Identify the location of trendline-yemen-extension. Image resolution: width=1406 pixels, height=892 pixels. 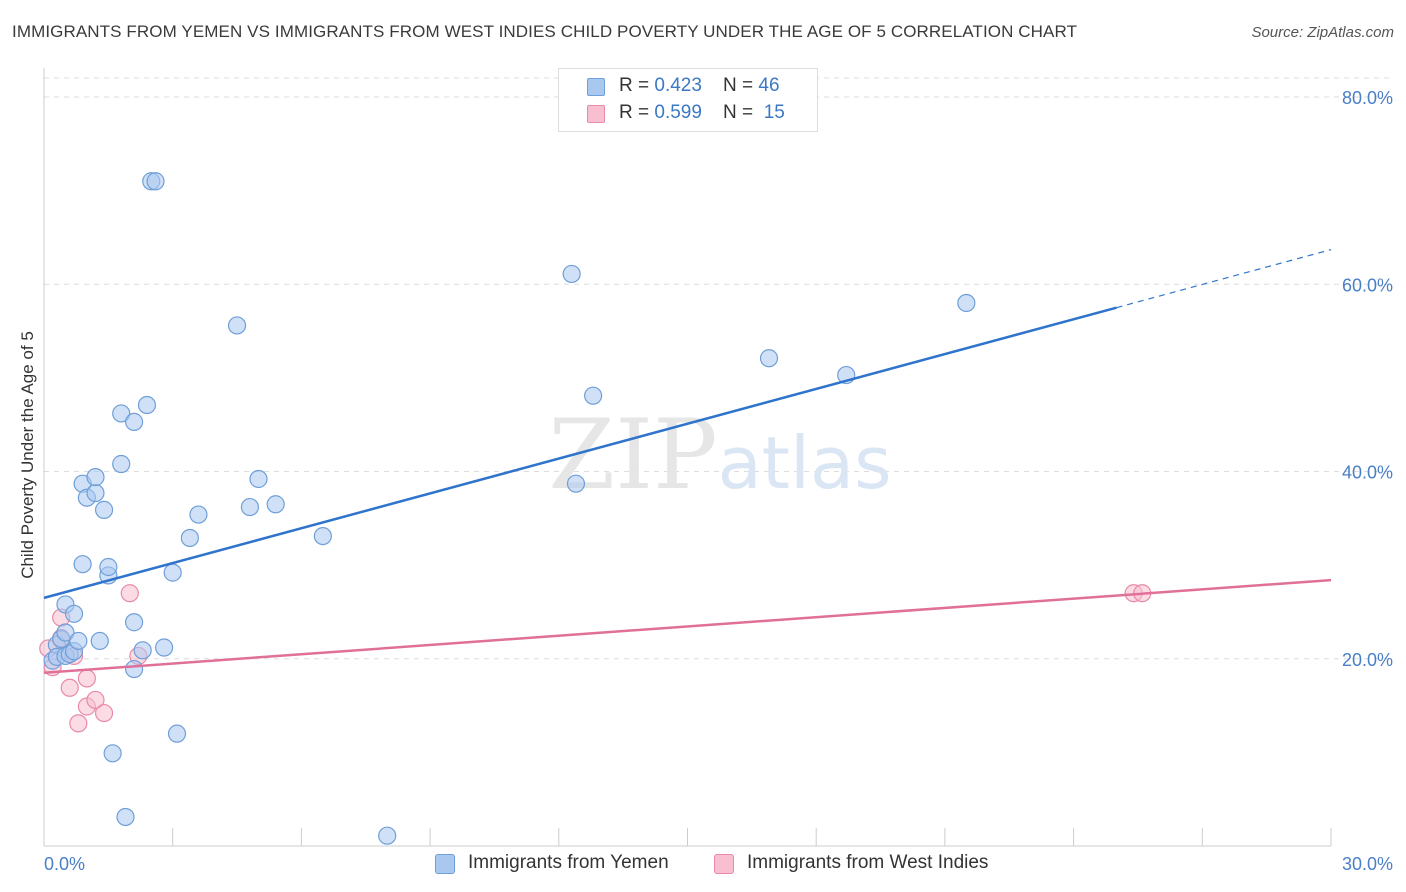
(1224, 279).